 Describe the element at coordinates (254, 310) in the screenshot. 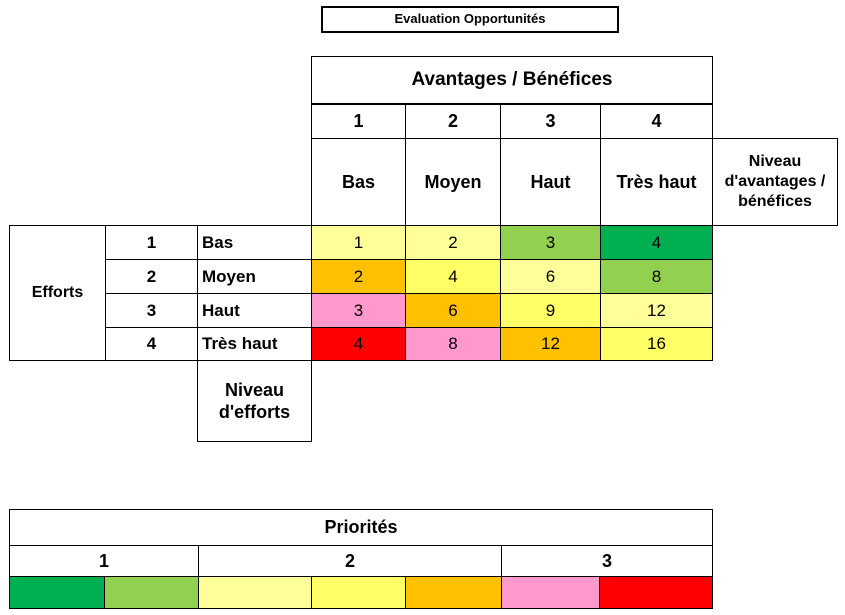

I see `effort-label-3: Haut` at that location.